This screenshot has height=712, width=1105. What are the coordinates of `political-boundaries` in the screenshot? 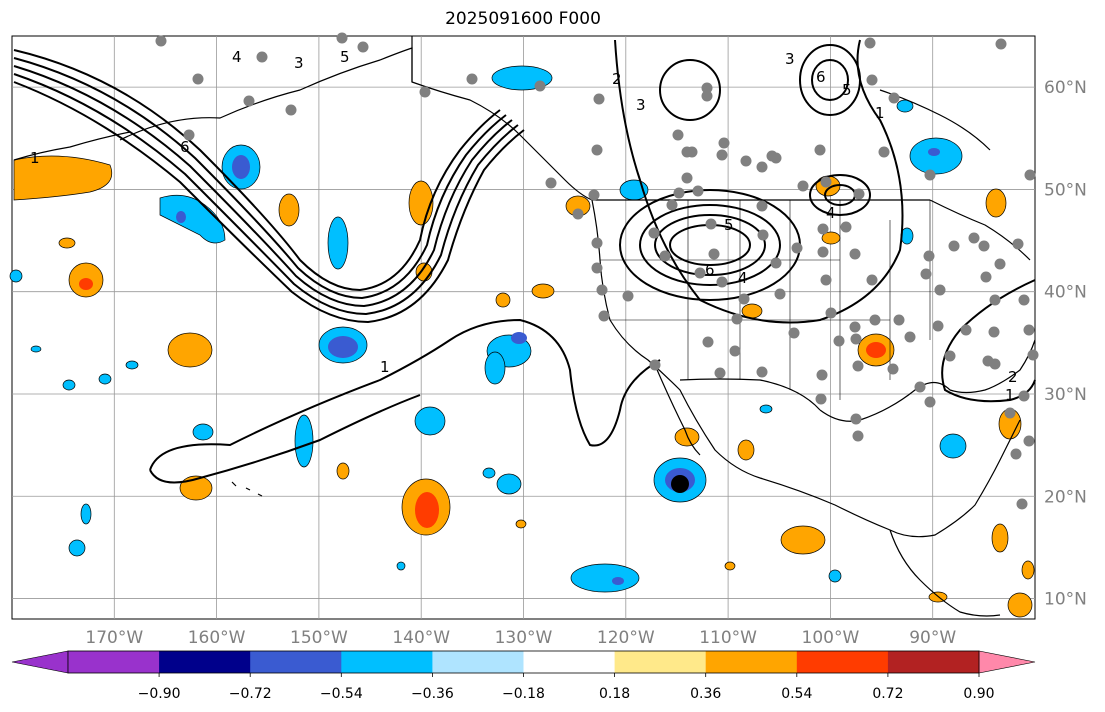 It's located at (765, 300).